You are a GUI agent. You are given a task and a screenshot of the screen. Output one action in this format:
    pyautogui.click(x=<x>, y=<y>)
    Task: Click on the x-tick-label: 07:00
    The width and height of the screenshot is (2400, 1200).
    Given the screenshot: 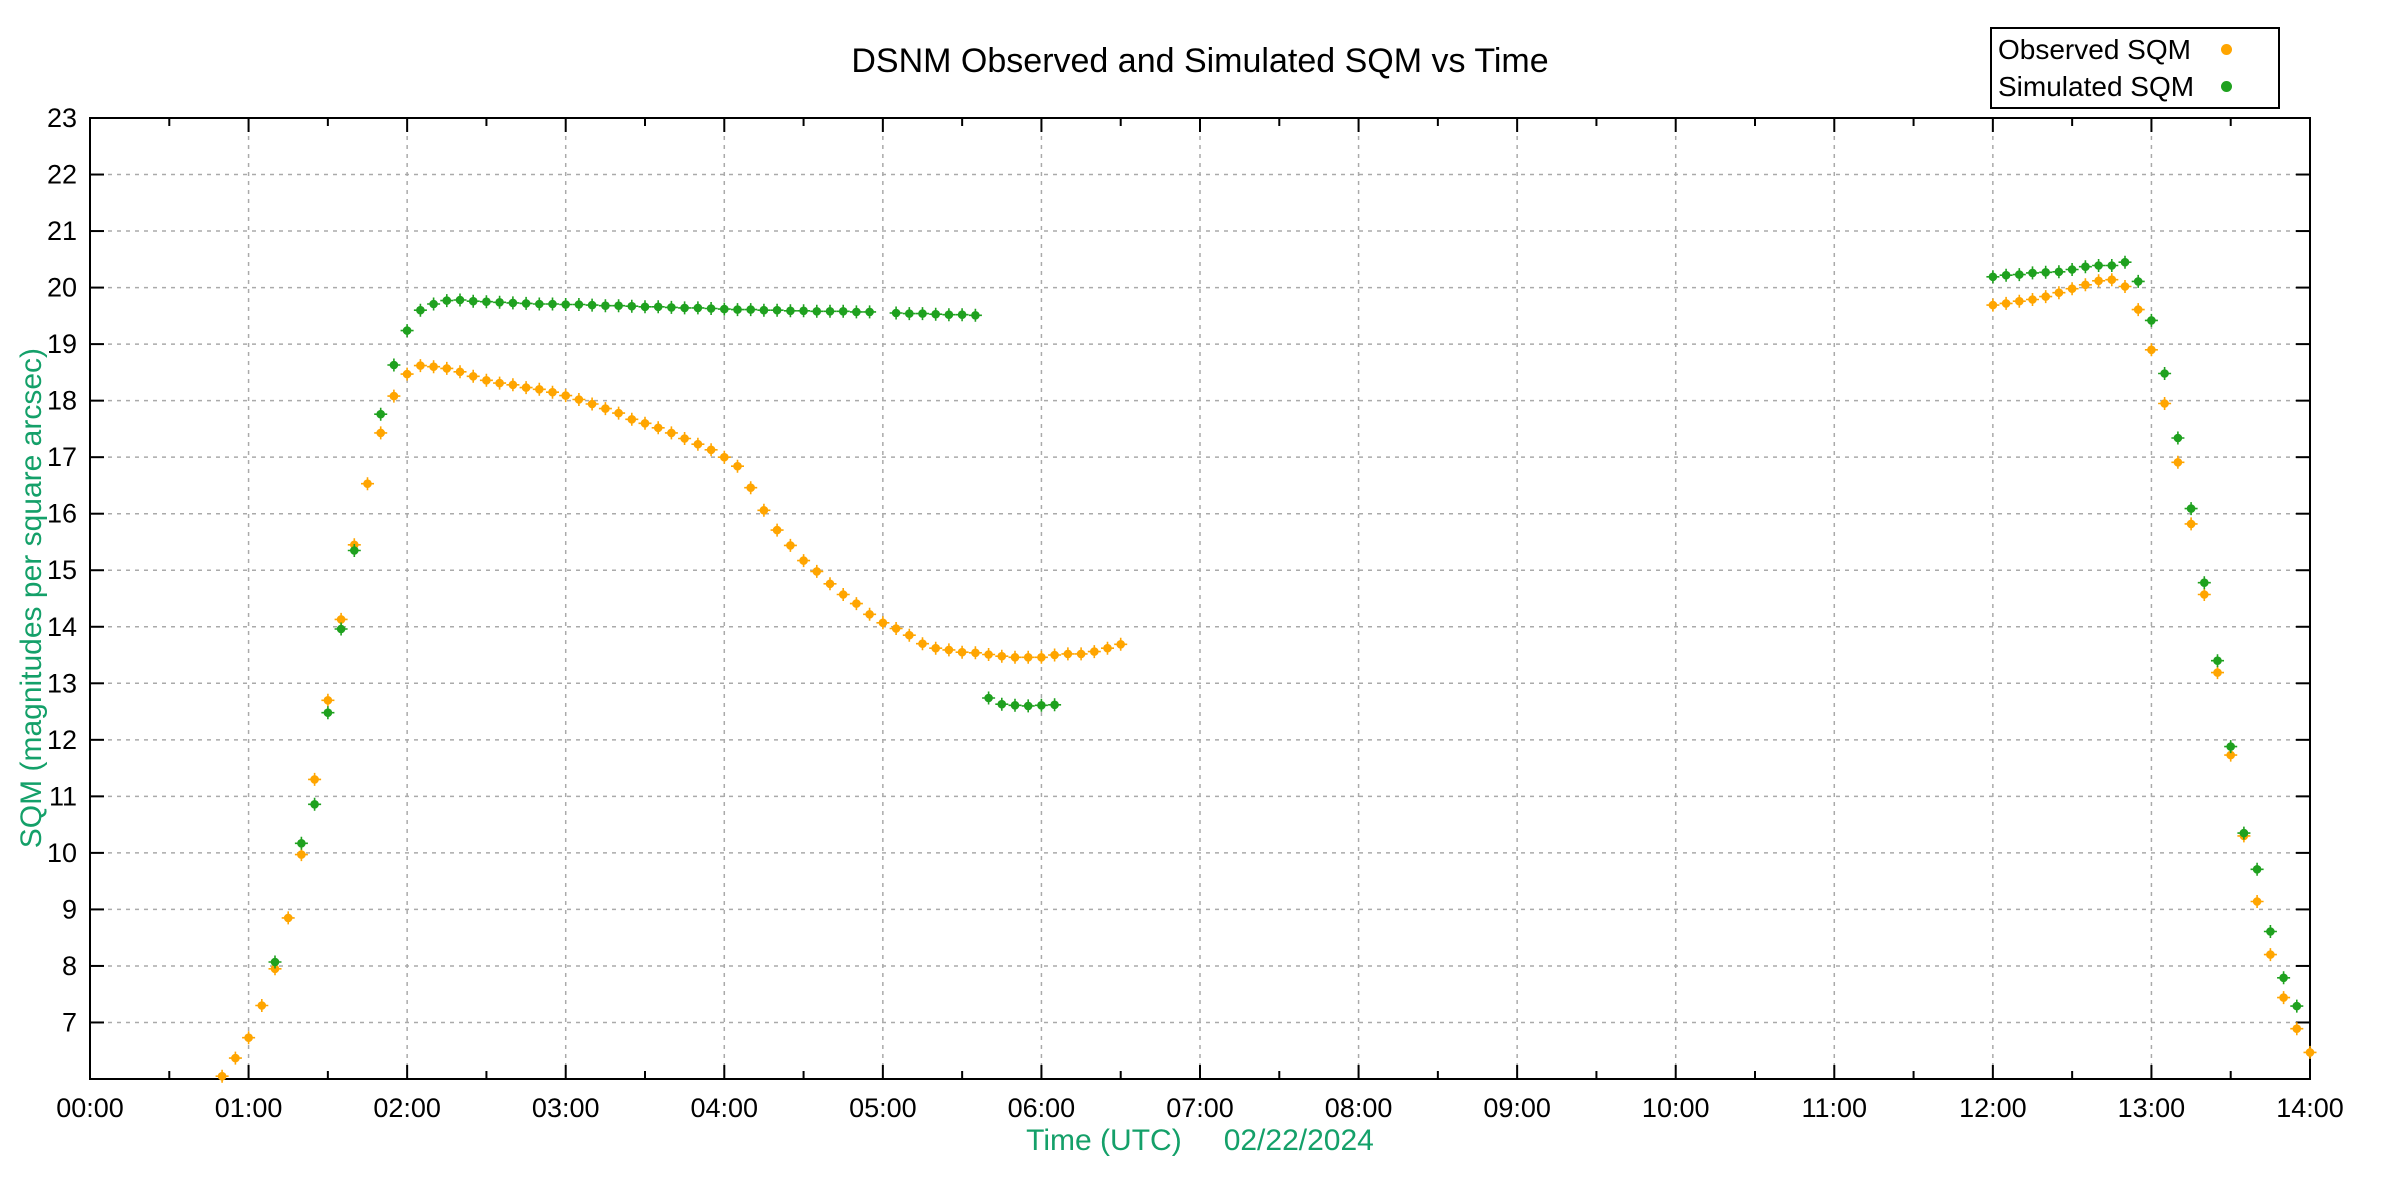 What is the action you would take?
    pyautogui.click(x=1200, y=1108)
    